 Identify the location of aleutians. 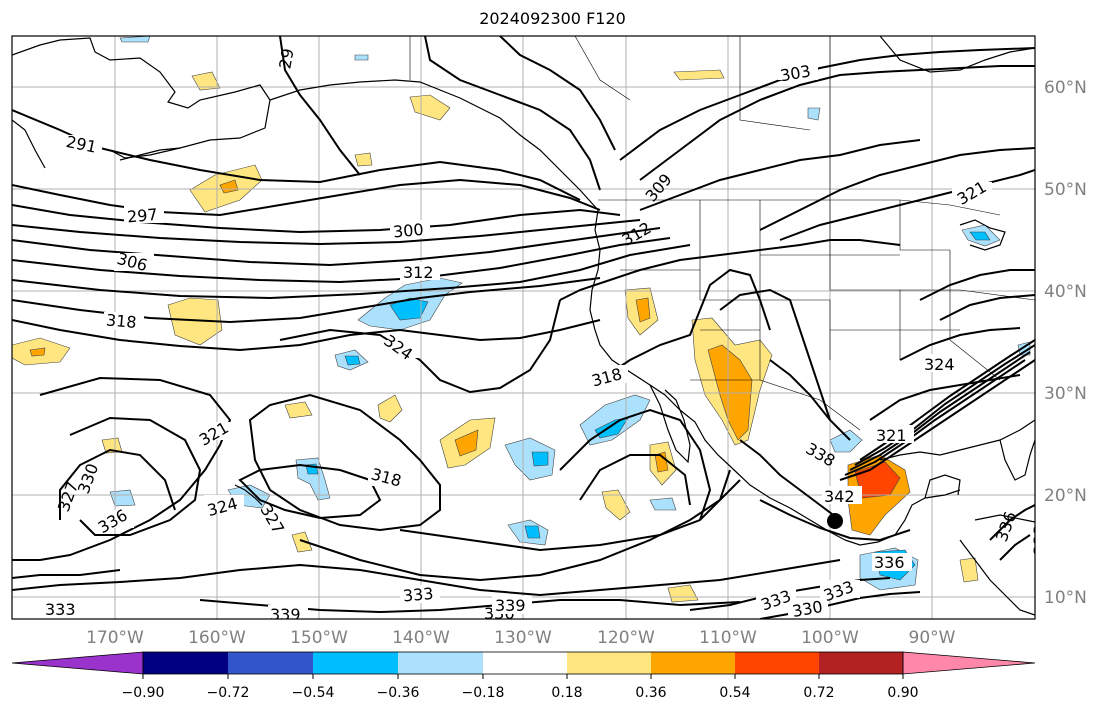
(150, 154).